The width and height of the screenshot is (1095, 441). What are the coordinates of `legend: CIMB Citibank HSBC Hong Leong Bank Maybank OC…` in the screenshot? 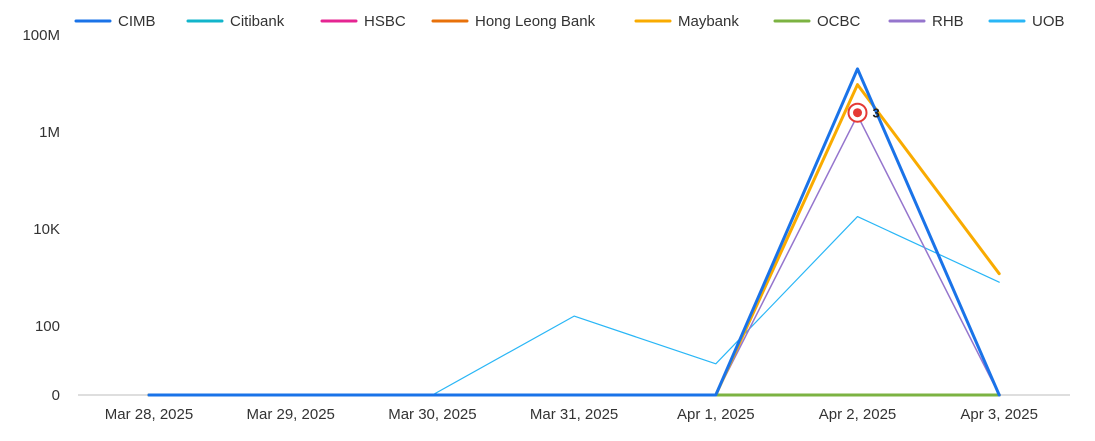 It's located at (569, 21).